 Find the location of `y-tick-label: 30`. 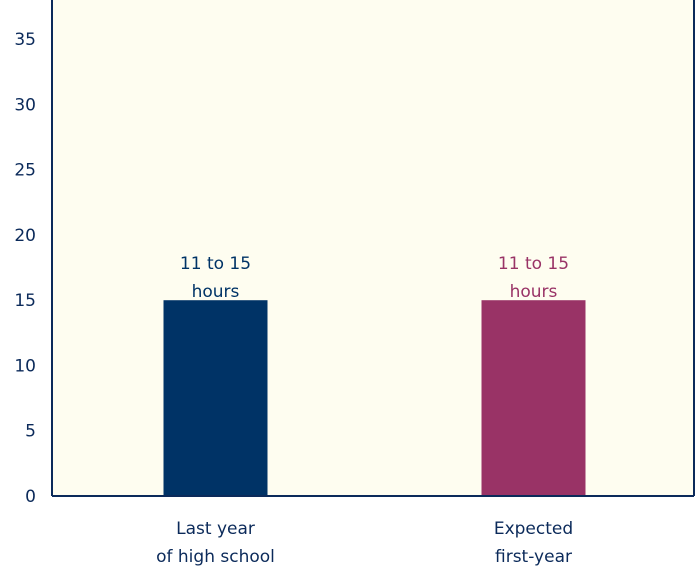

y-tick-label: 30 is located at coordinates (25, 105).